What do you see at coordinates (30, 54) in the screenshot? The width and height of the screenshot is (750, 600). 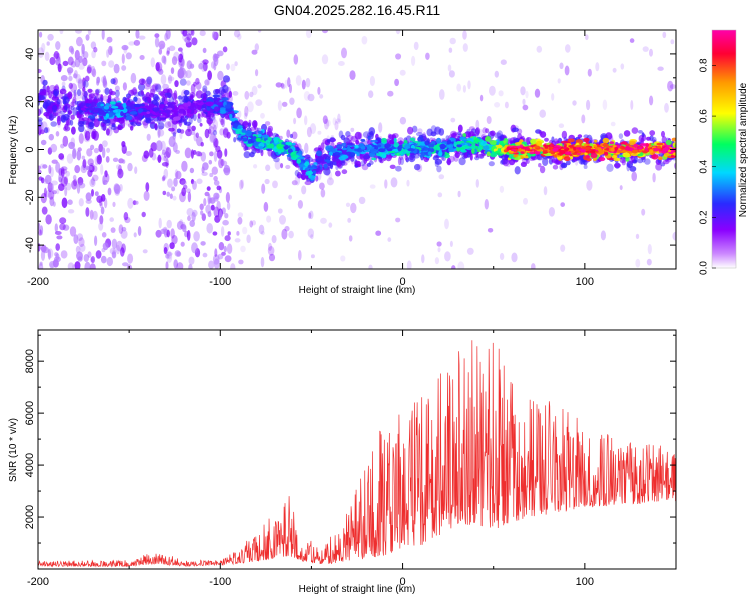 I see `spectrogram-ytick-label: 40` at bounding box center [30, 54].